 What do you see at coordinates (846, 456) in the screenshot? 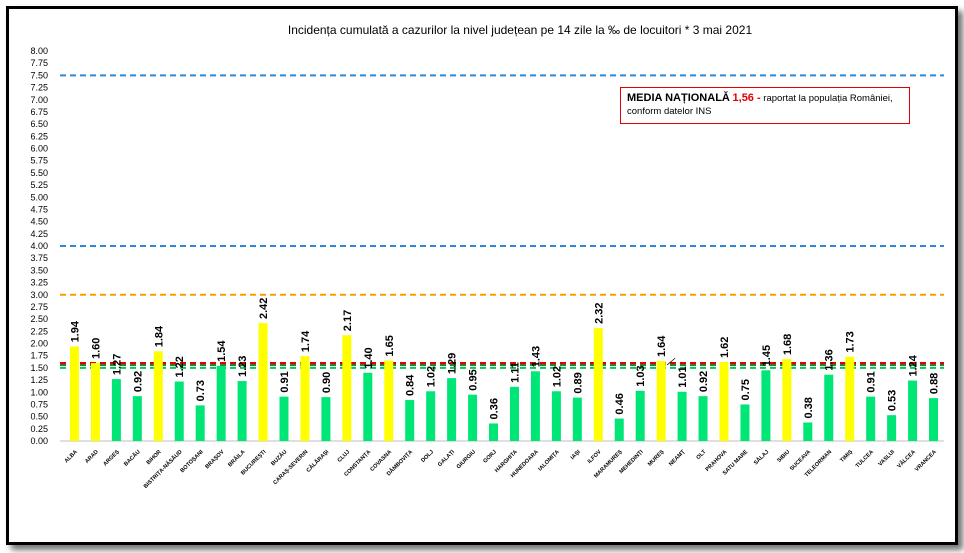
I see `x-tick-label: TIMIȘ` at bounding box center [846, 456].